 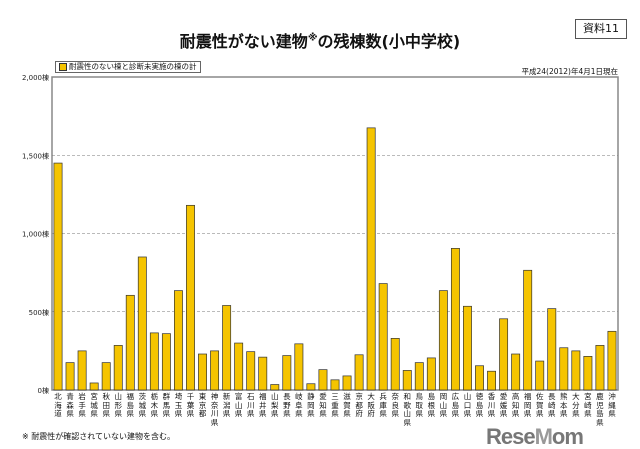 What do you see at coordinates (552, 405) in the screenshot?
I see `x-tick-label: 長崎県` at bounding box center [552, 405].